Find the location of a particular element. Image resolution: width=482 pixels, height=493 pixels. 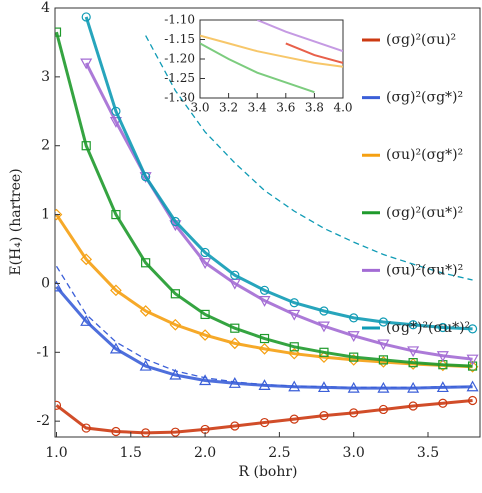

inset-frame is located at coordinates (271, 59).